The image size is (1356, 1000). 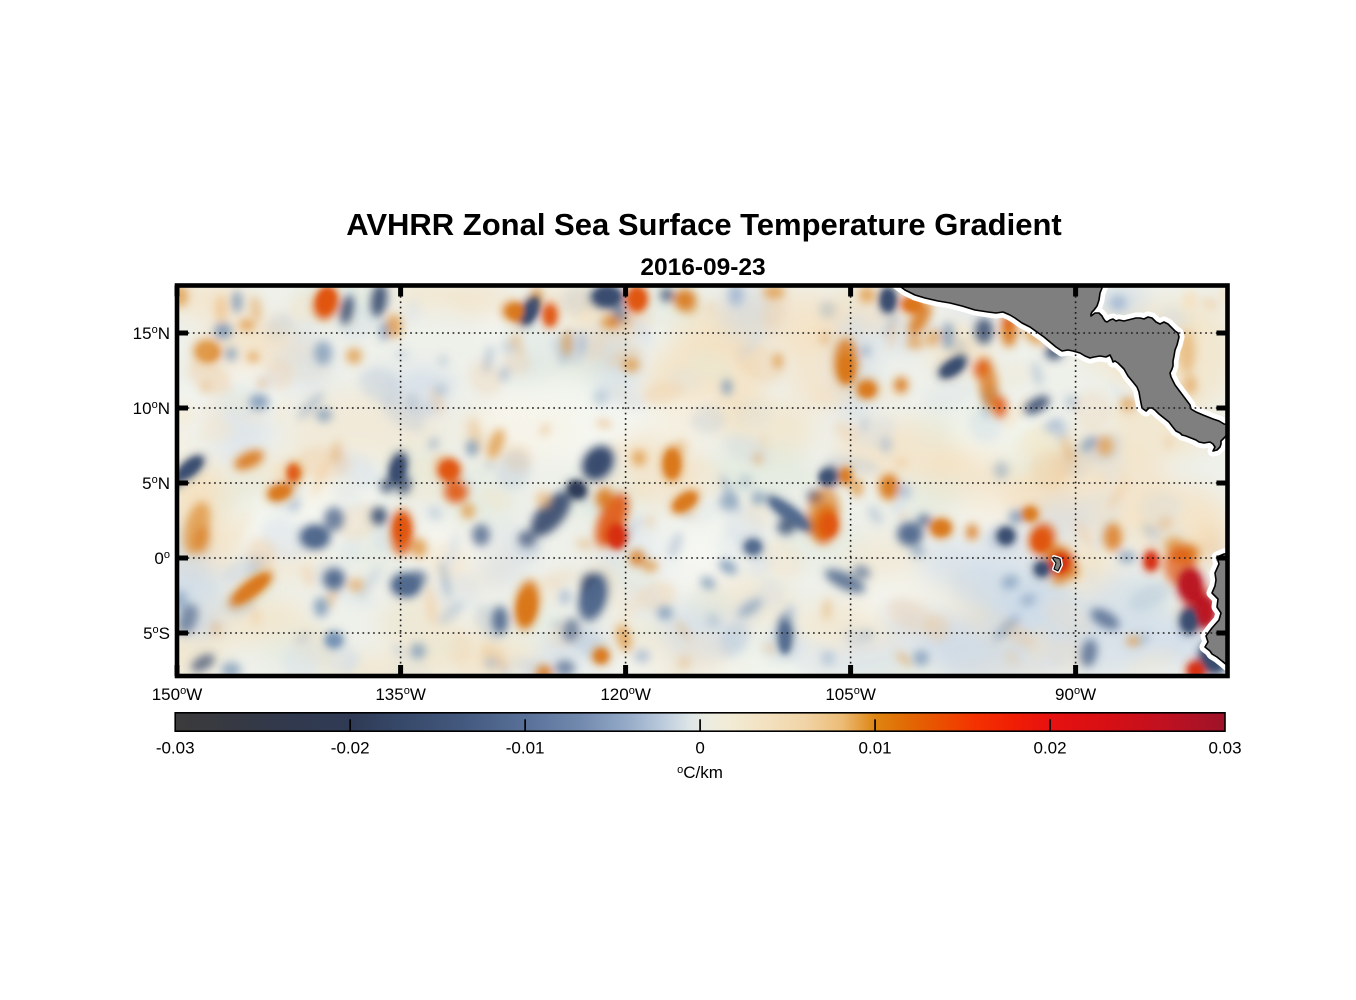 I want to click on svg-text: 90oW, so click(x=1075, y=694).